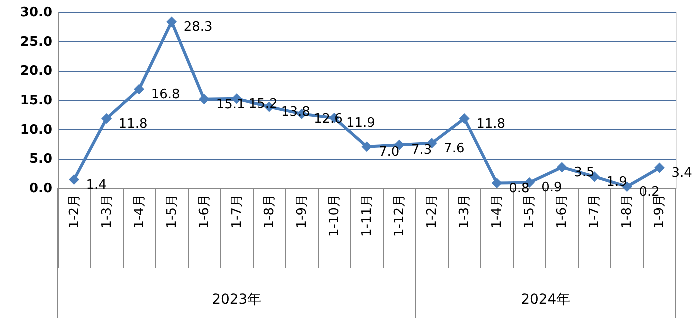 Image resolution: width=696 pixels, height=320 pixels. I want to click on data-label: 7.6, so click(454, 148).